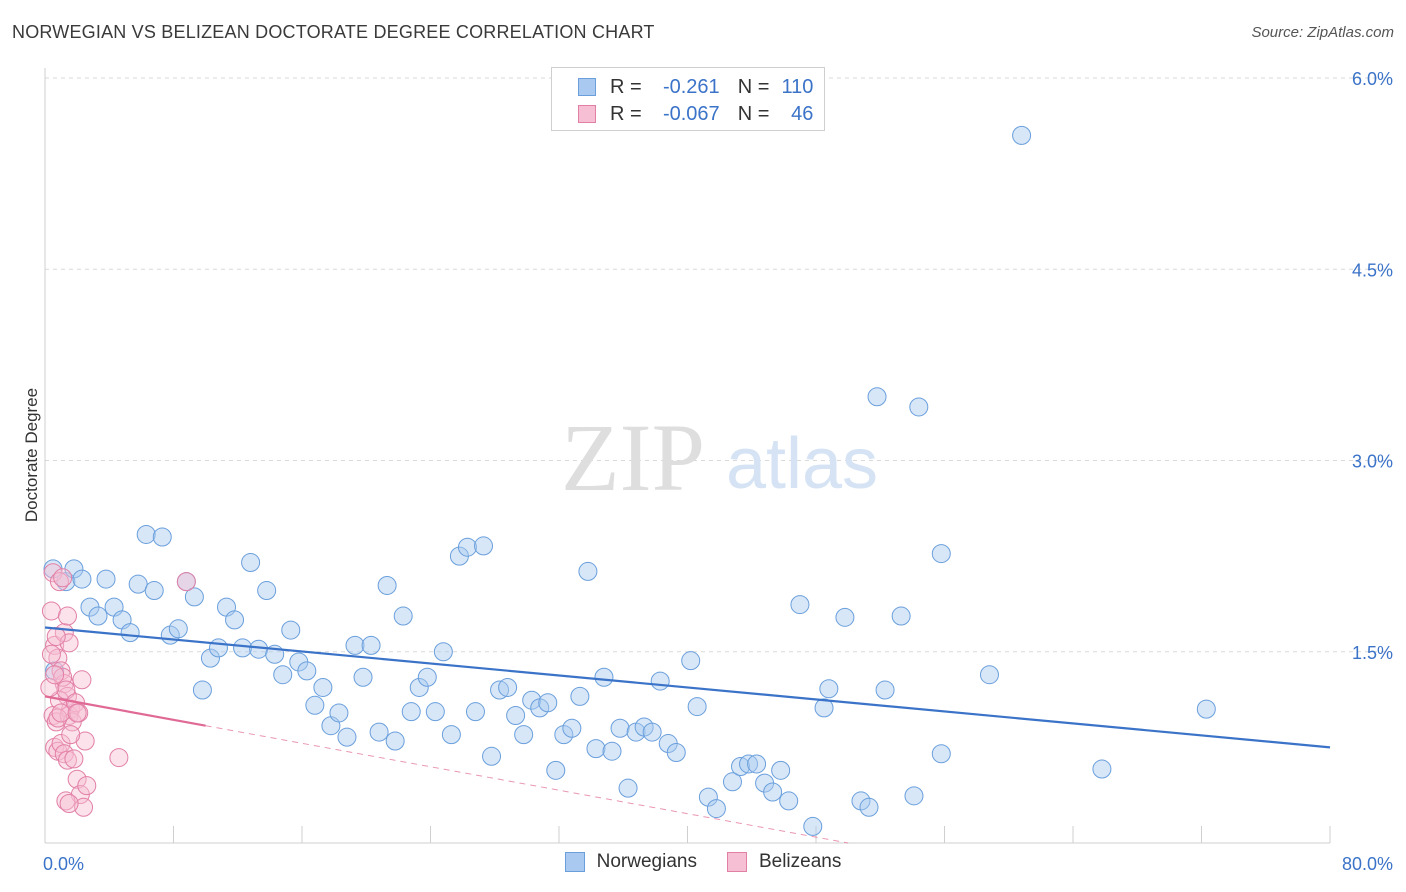 The width and height of the screenshot is (1406, 892). I want to click on legend-row-norwegians: R = -0.261 N = 110, so click(695, 87).